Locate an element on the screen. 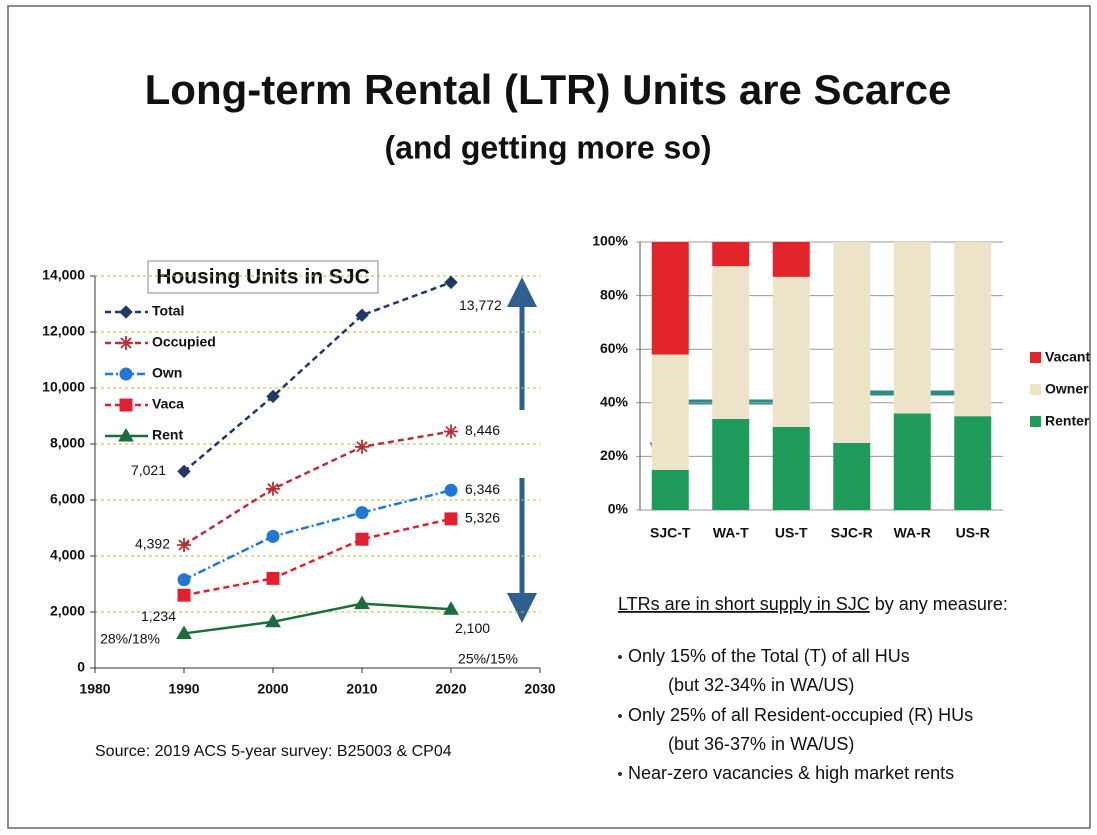 This screenshot has width=1097, height=835. y-tick-label: 2,000 is located at coordinates (67, 611).